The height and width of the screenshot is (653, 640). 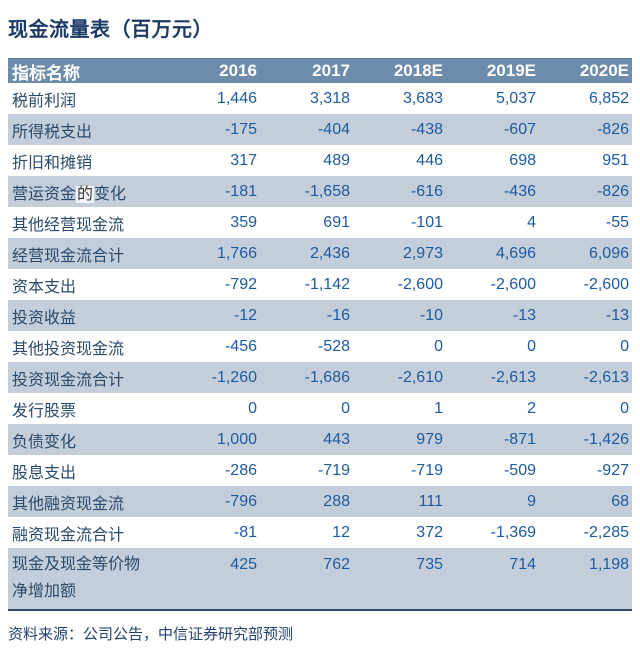 I want to click on source-note: 资料来源：公司公告，中信证券研究部预测, so click(x=151, y=635).